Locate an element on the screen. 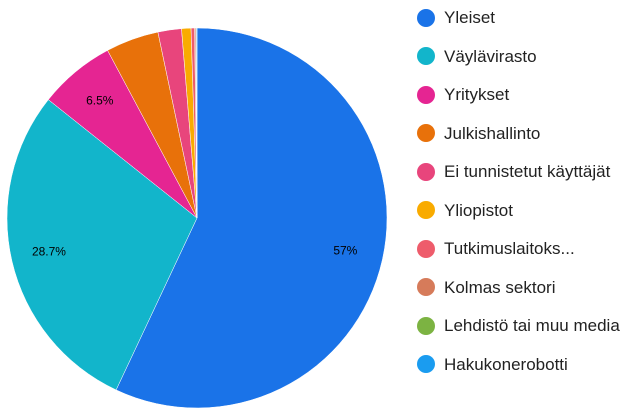 This screenshot has width=624, height=418. slice-label: 57% is located at coordinates (345, 250).